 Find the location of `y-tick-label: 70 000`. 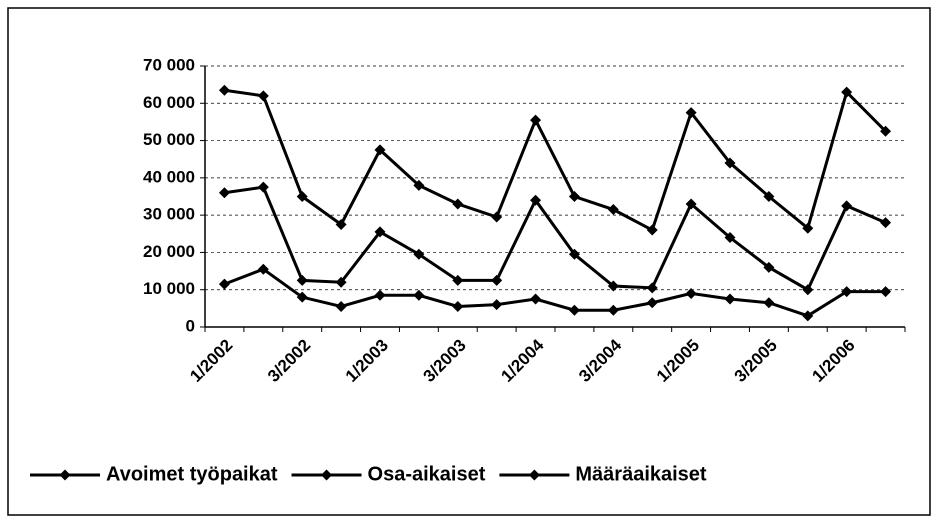

y-tick-label: 70 000 is located at coordinates (169, 64).